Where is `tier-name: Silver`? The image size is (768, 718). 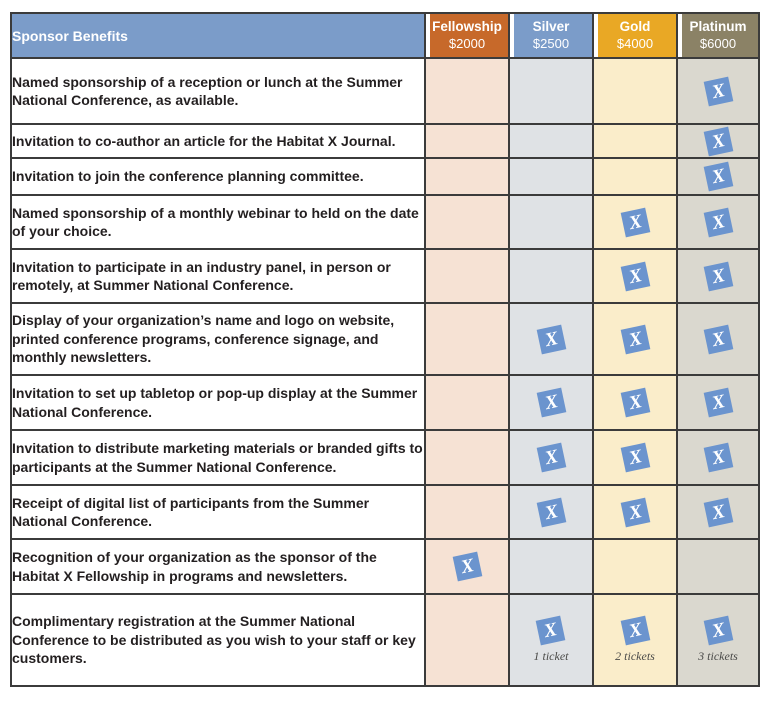
tier-name: Silver is located at coordinates (551, 26).